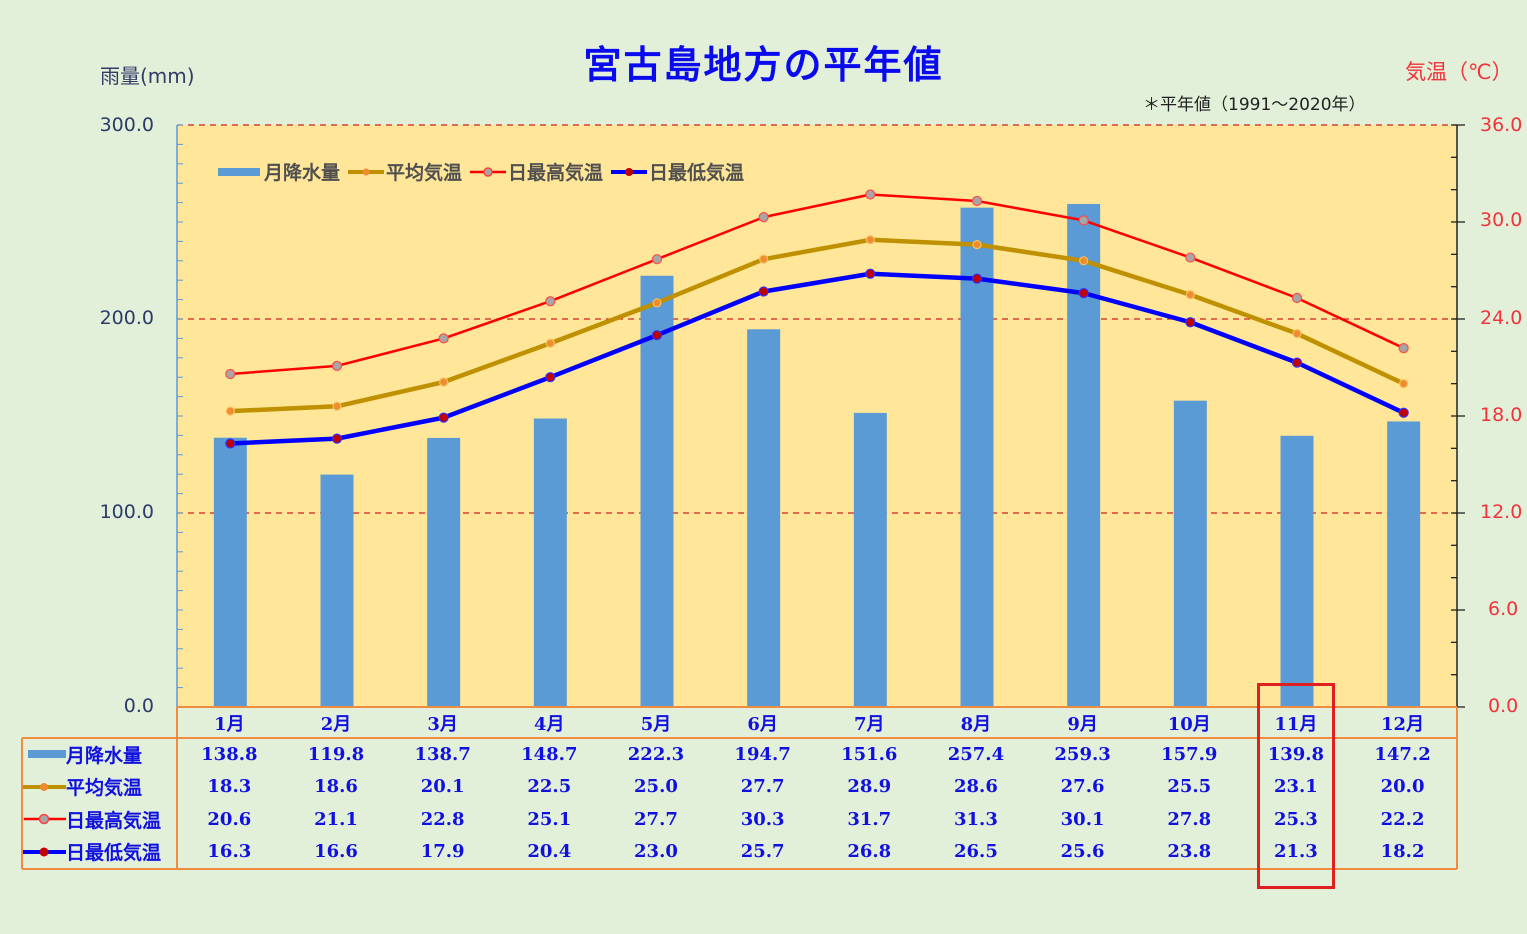  I want to click on table-cell: 30.1, so click(1082, 819).